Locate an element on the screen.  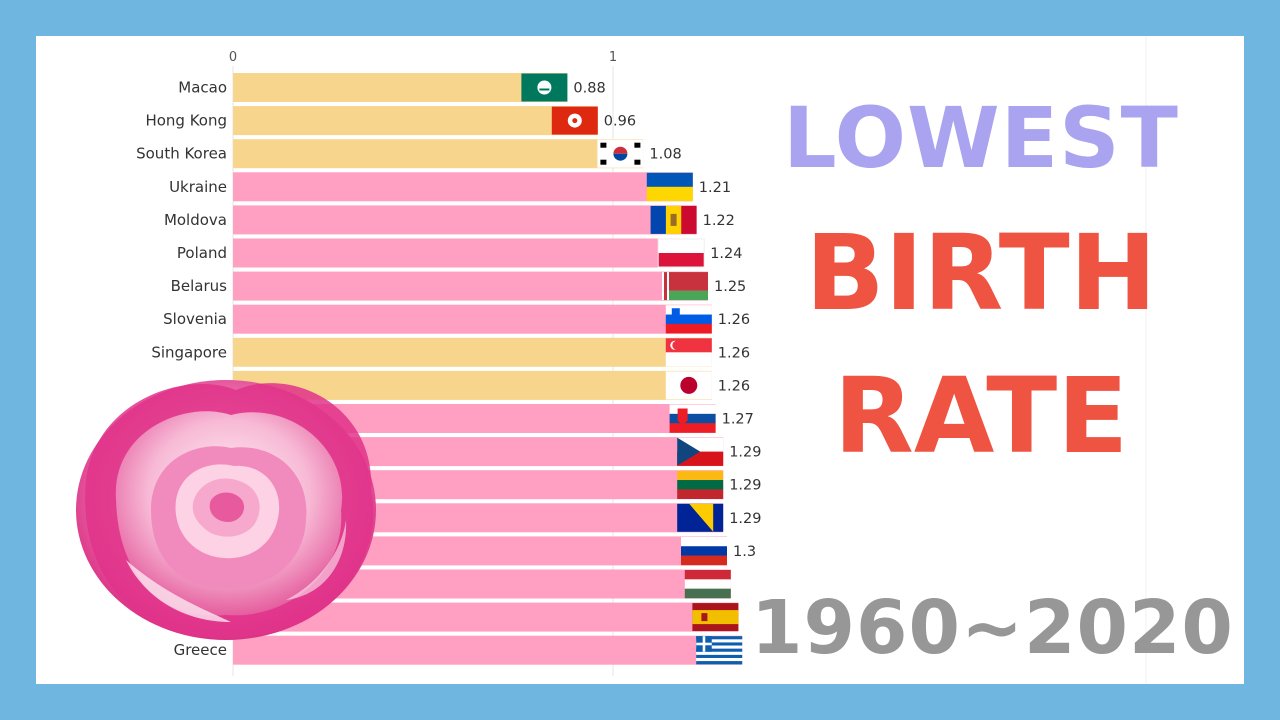
czech-flag is located at coordinates (700, 451).